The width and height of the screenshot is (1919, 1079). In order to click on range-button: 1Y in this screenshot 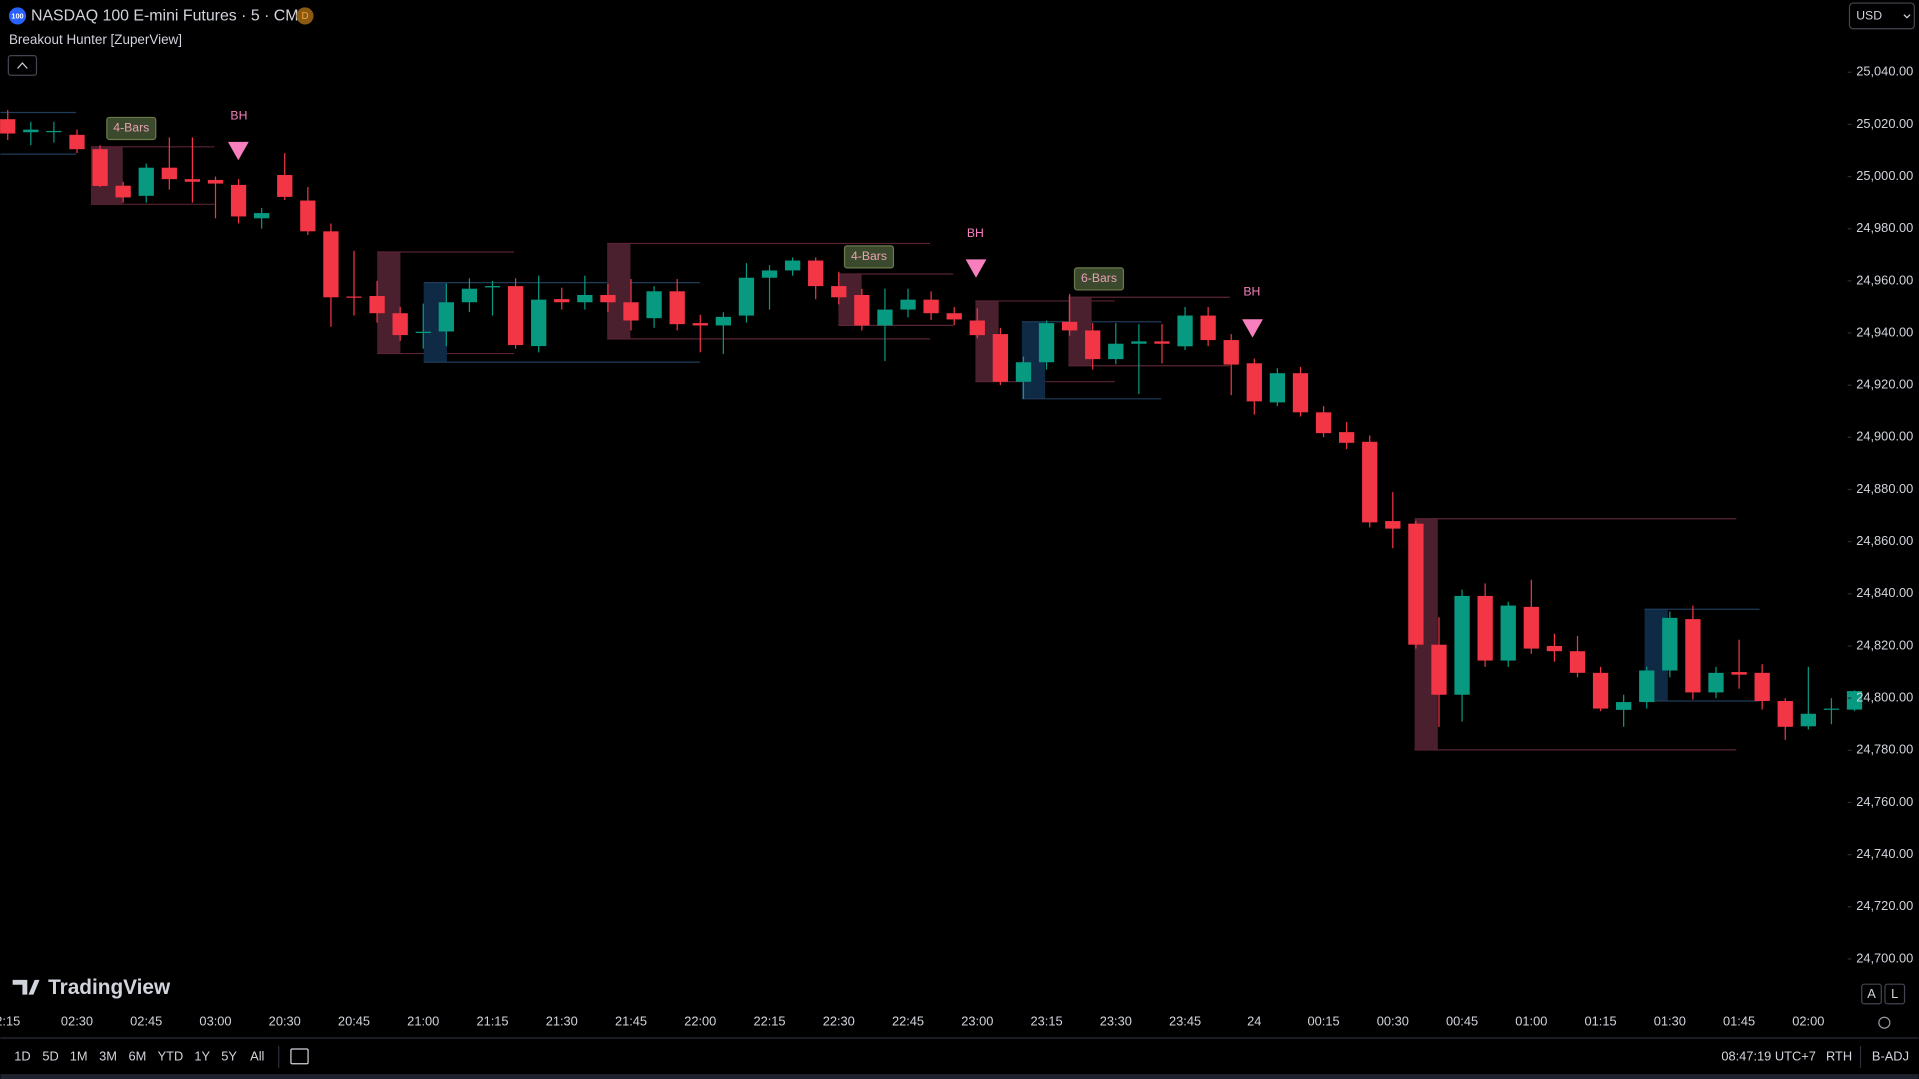, I will do `click(202, 1055)`.